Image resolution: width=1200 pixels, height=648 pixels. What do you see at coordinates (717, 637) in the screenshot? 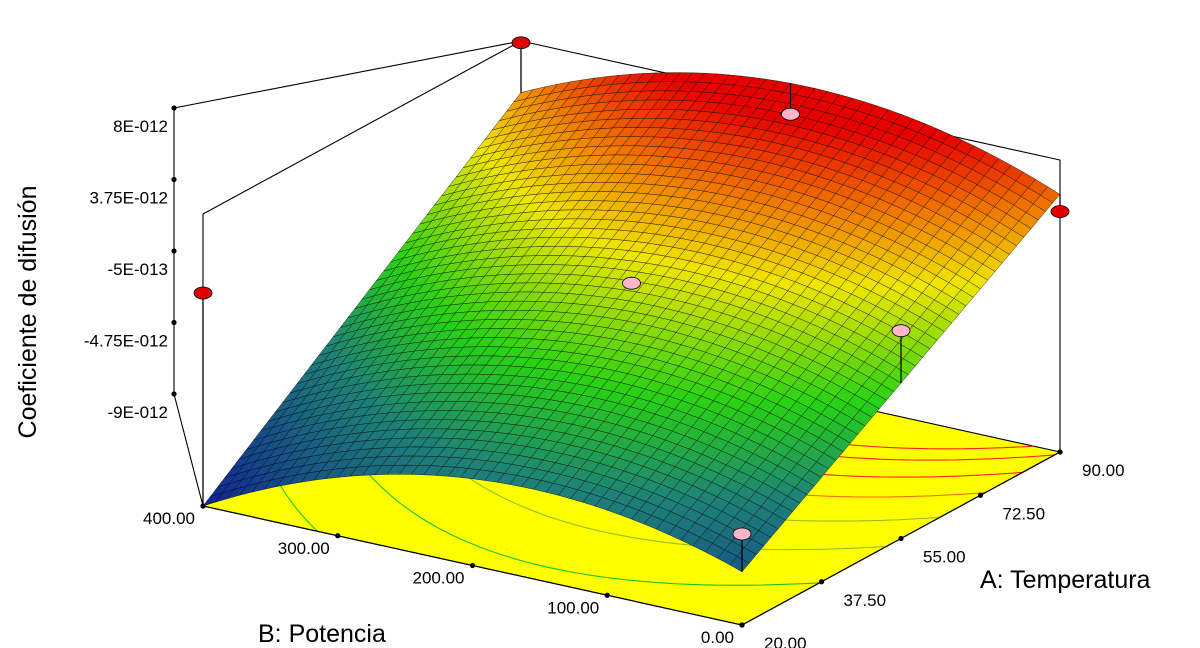
I see `y-tick-label: 0.00` at bounding box center [717, 637].